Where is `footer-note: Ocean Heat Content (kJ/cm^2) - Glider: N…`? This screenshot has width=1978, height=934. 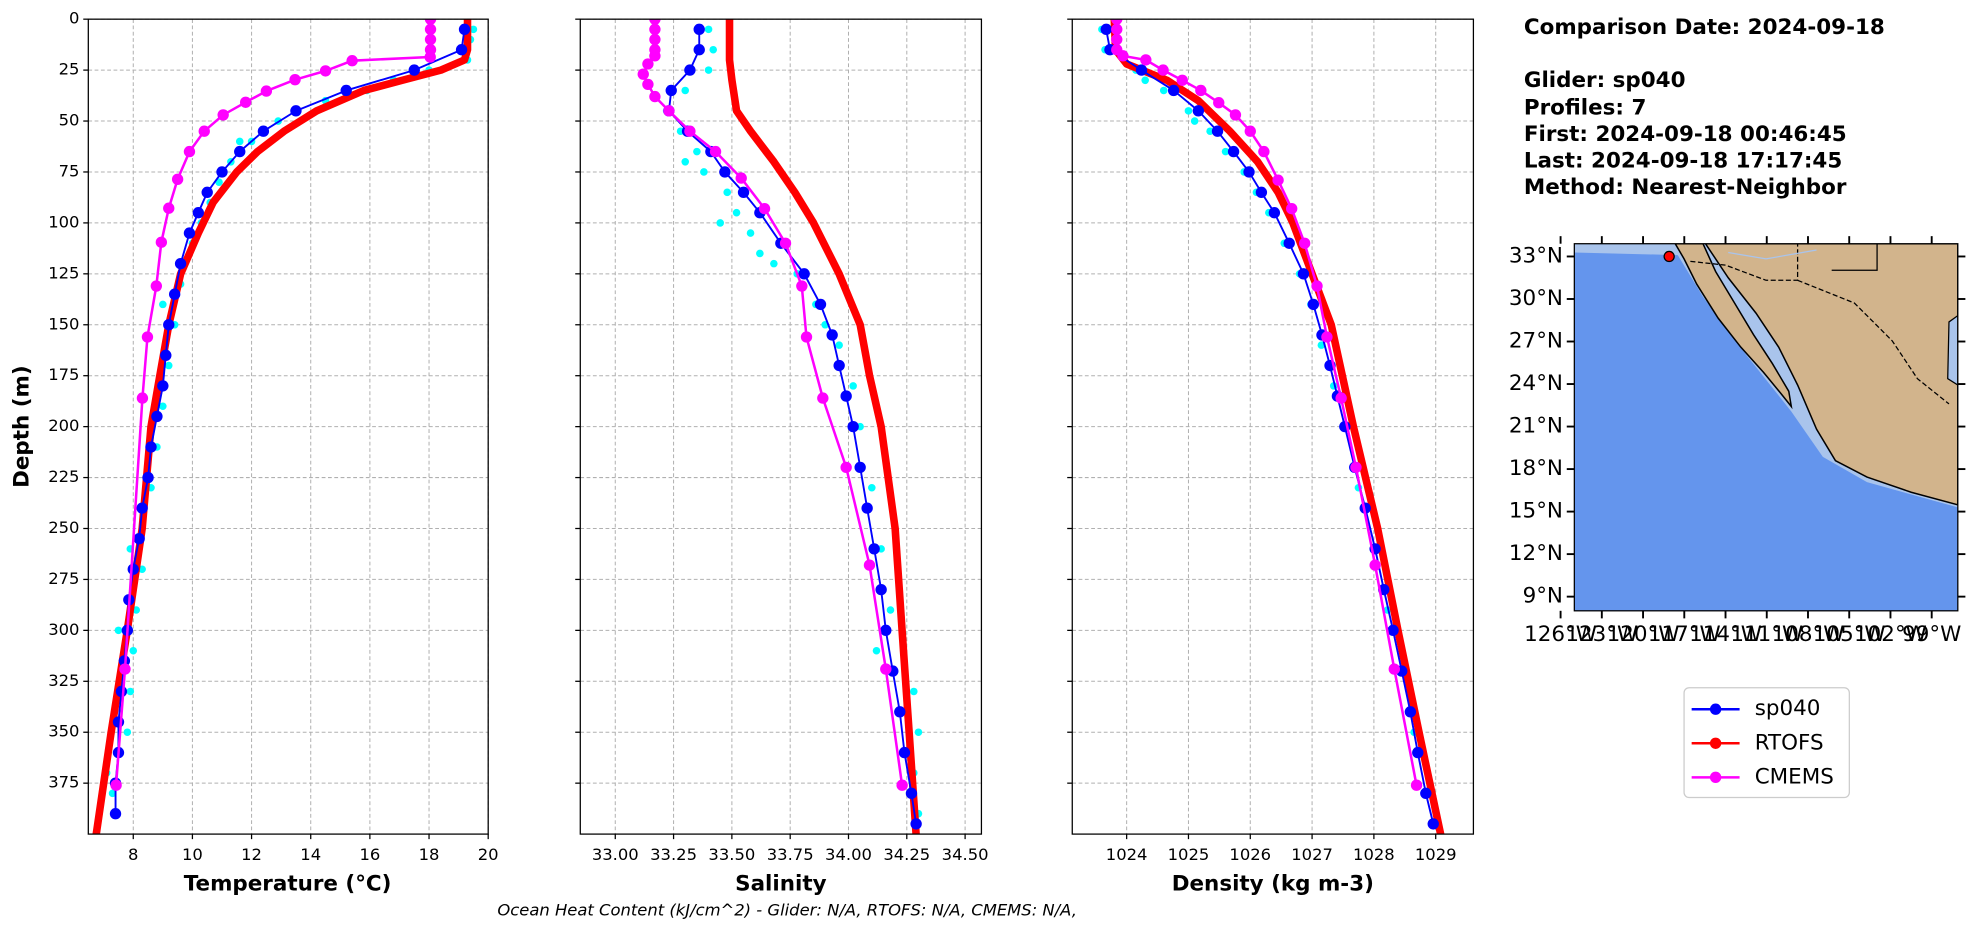
footer-note: Ocean Heat Content (kJ/cm^2) - Glider: N… is located at coordinates (787, 910).